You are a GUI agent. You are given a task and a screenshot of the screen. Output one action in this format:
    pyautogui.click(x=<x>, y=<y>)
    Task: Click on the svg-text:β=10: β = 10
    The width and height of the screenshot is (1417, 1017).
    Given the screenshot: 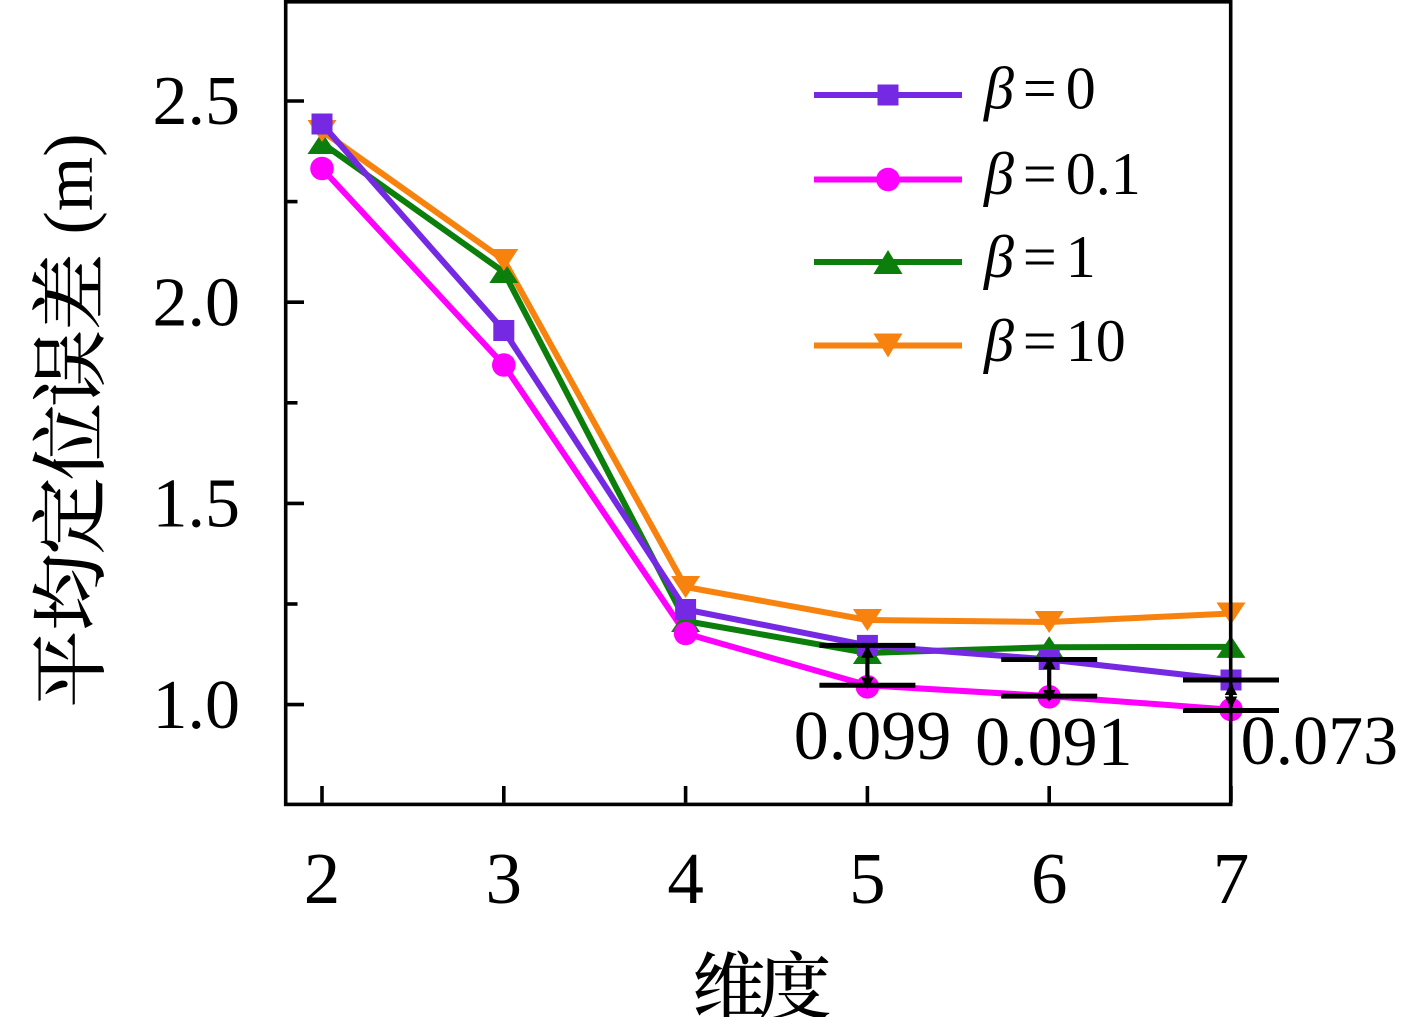 What is the action you would take?
    pyautogui.click(x=1054, y=341)
    